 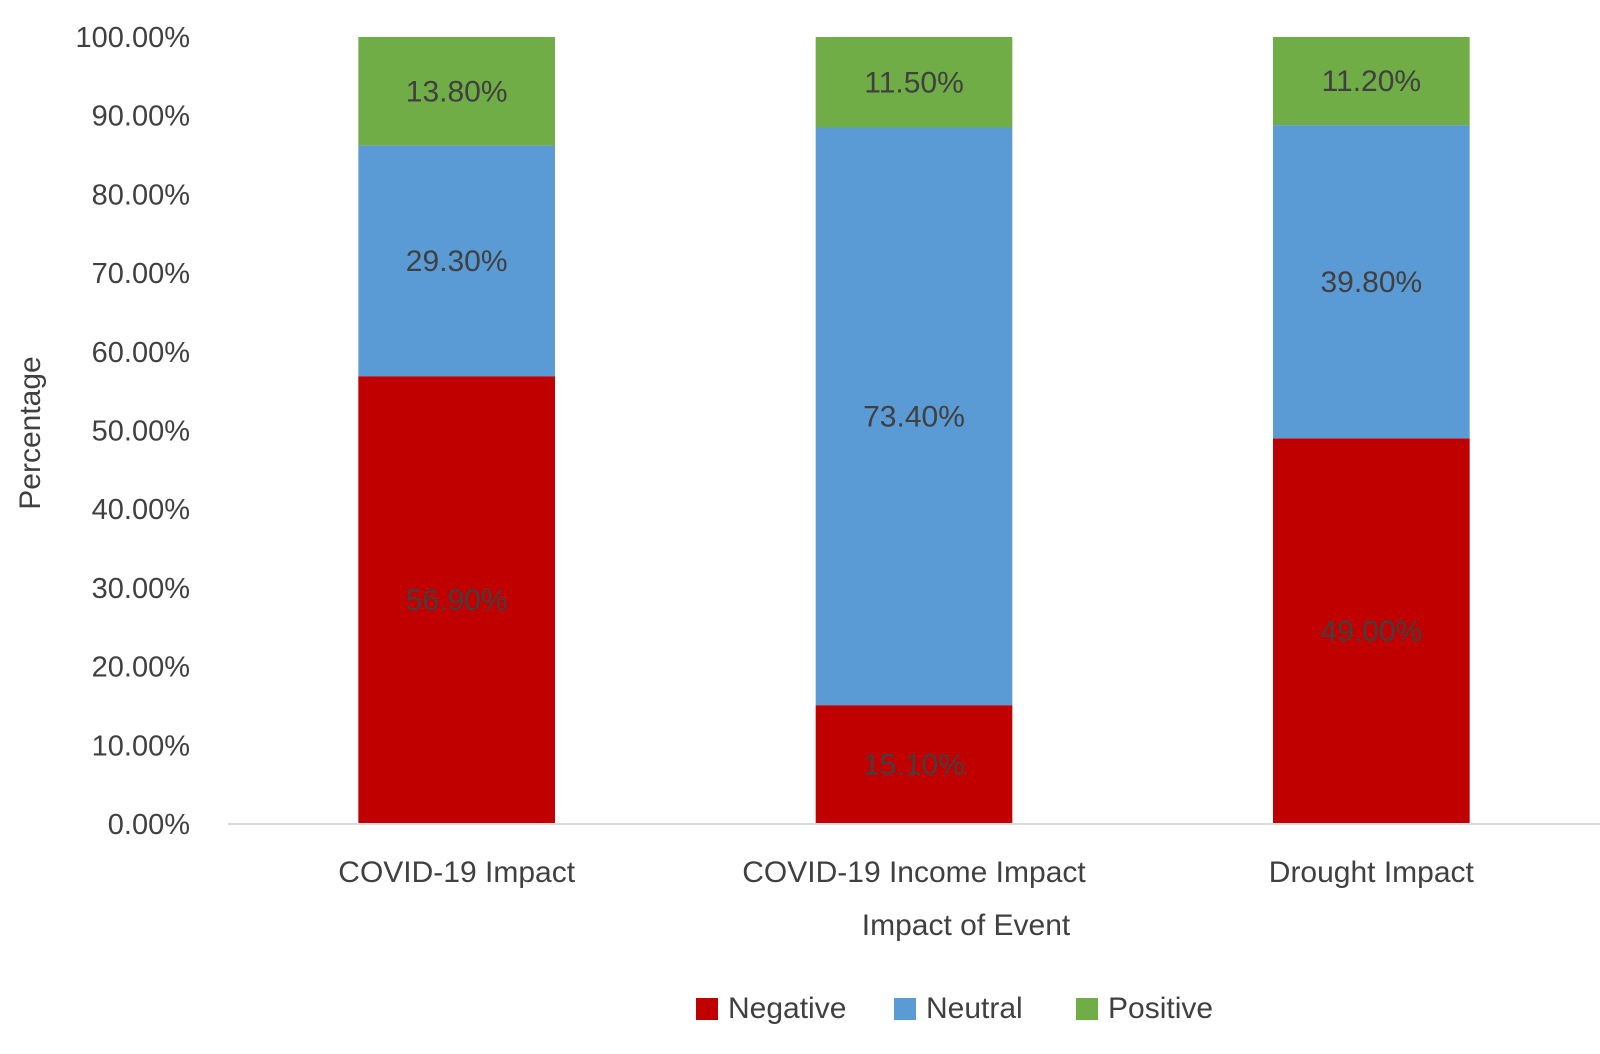 I want to click on data-label: 73.40%, so click(x=914, y=416).